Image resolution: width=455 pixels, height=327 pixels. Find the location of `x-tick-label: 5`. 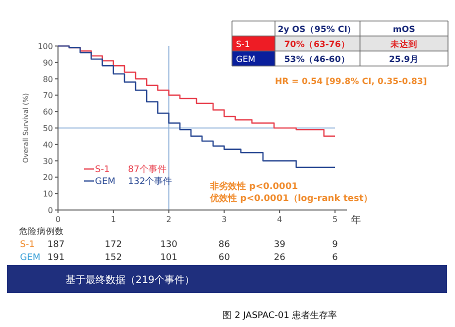

x-tick-label: 5 is located at coordinates (335, 219).